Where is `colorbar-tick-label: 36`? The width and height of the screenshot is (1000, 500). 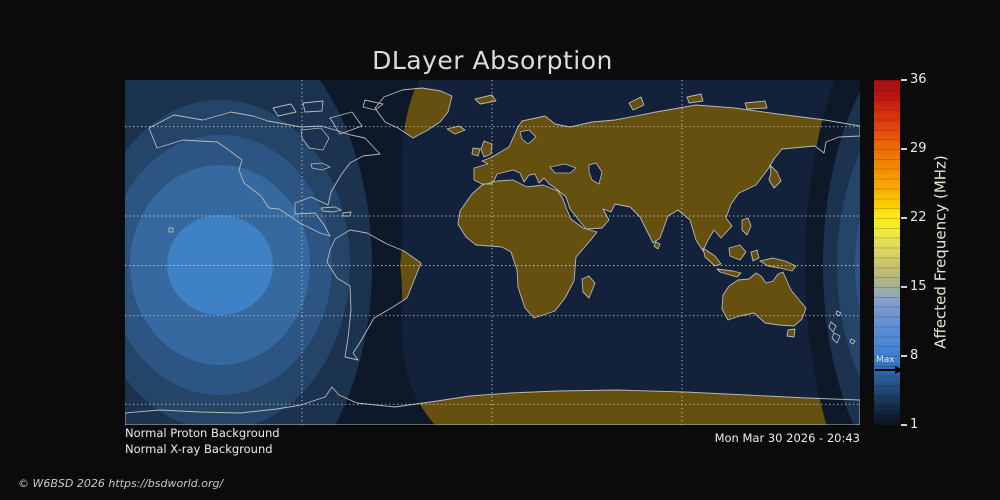
colorbar-tick-label: 36 is located at coordinates (918, 79).